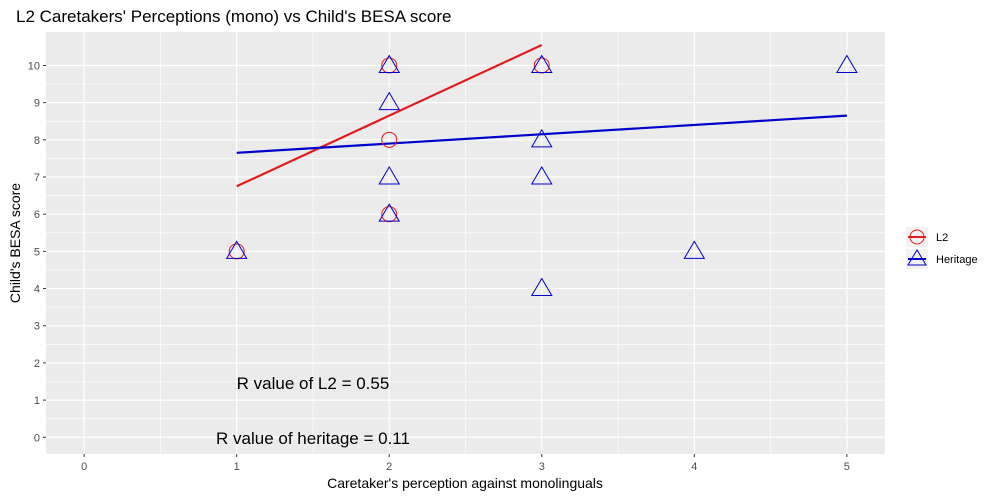 The image size is (1000, 500). Describe the element at coordinates (237, 467) in the screenshot. I see `x-tick-label: 1` at that location.